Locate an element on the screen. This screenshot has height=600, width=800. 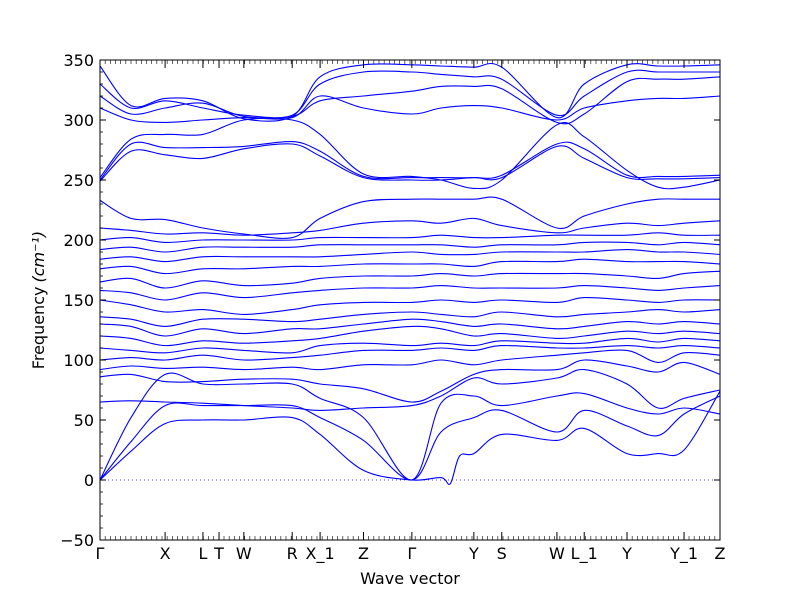
x-tick-label: Y_1 is located at coordinates (683, 554).